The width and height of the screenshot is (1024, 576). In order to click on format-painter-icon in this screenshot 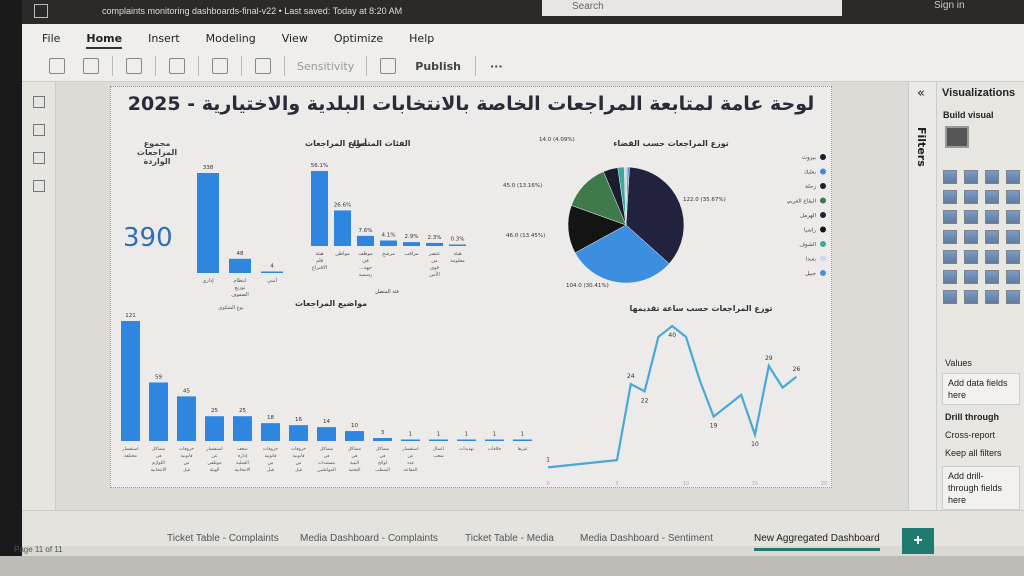, I will do `click(91, 66)`.